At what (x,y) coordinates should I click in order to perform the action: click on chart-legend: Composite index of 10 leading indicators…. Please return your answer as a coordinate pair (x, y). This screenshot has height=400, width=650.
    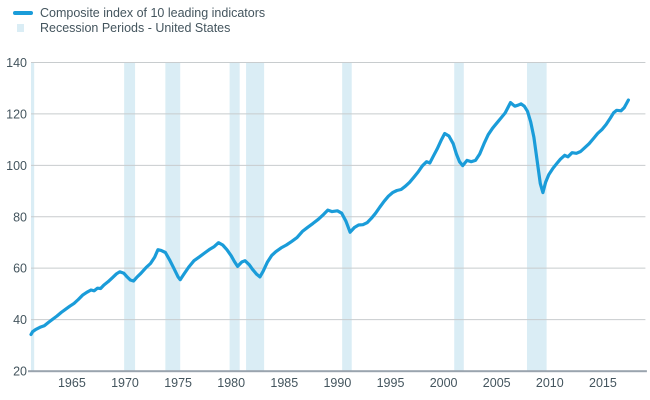
    Looking at the image, I should click on (139, 21).